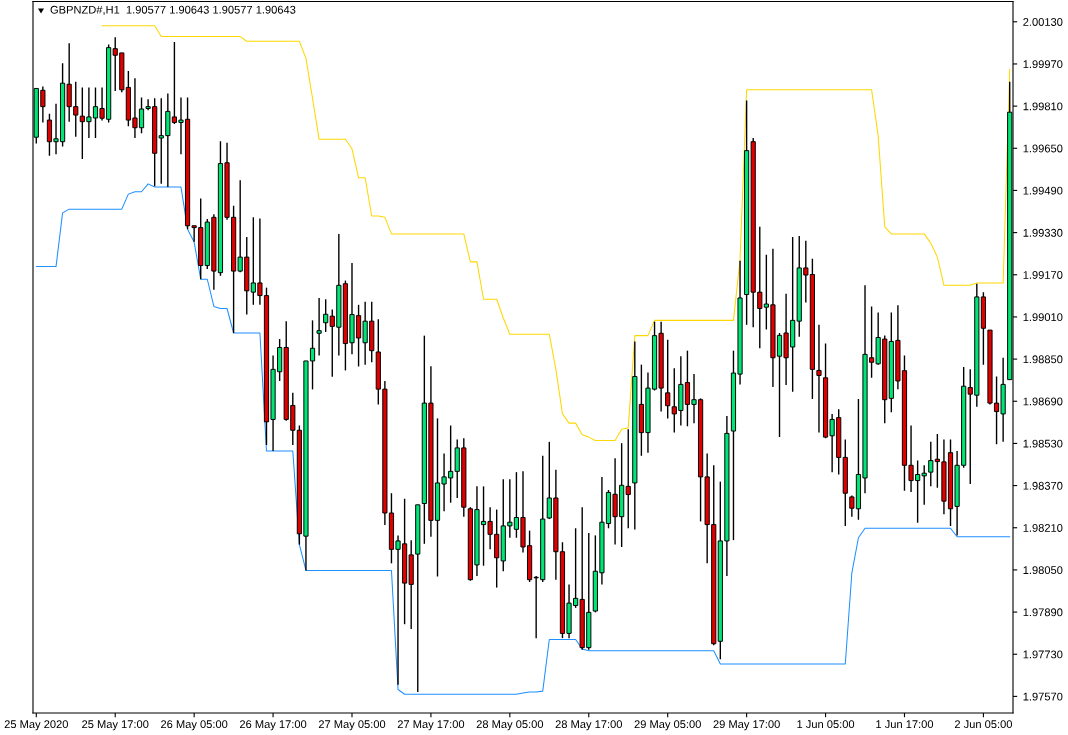  What do you see at coordinates (1043, 317) in the screenshot?
I see `y-tick-label: 1.99010` at bounding box center [1043, 317].